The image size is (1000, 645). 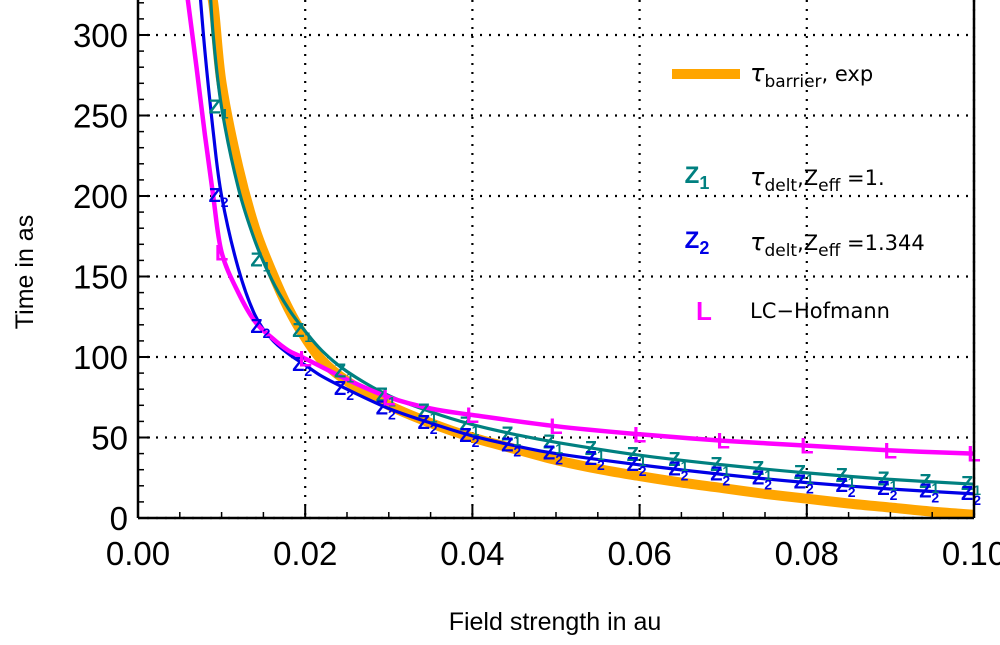 I want to click on x-tick-label: 0.10, so click(x=971, y=553).